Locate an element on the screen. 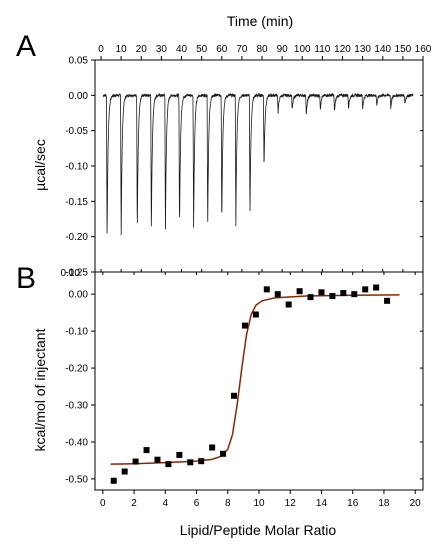  panel-b-y-tick-label: -0.30 is located at coordinates (76, 406).